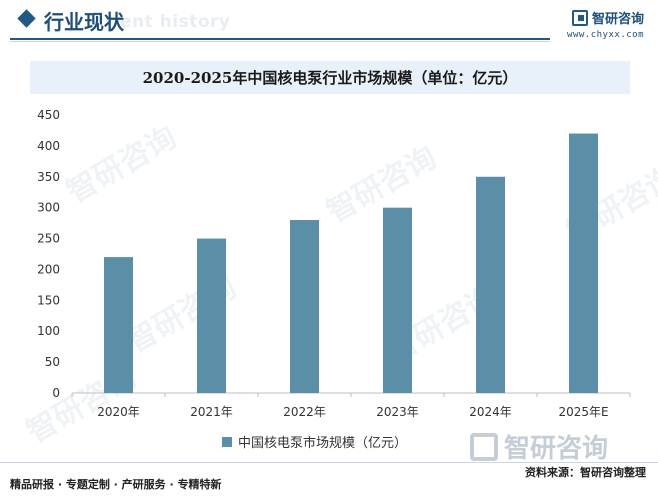  I want to click on y-tick-label: 300, so click(48, 208).